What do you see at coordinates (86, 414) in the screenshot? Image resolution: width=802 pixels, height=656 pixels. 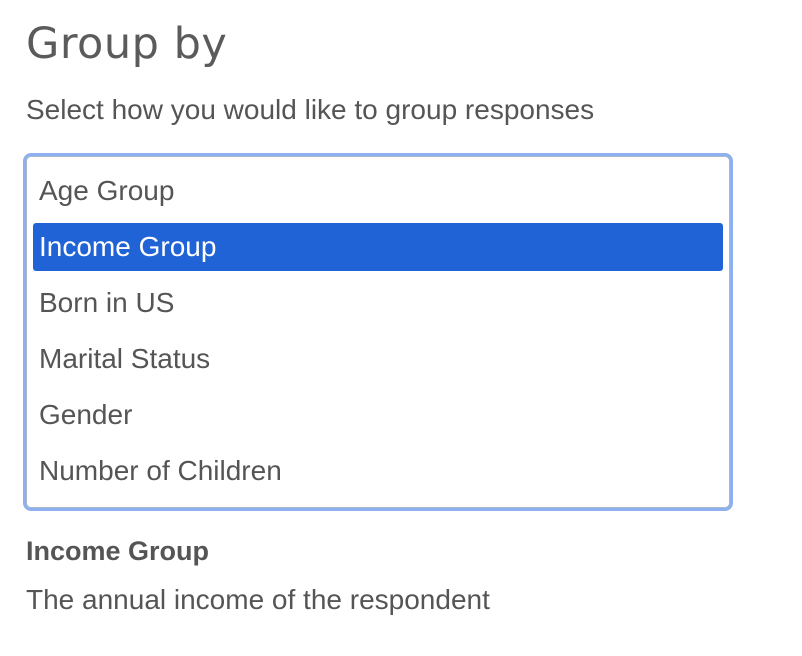 I see `listbox-option-gender: Gender` at bounding box center [86, 414].